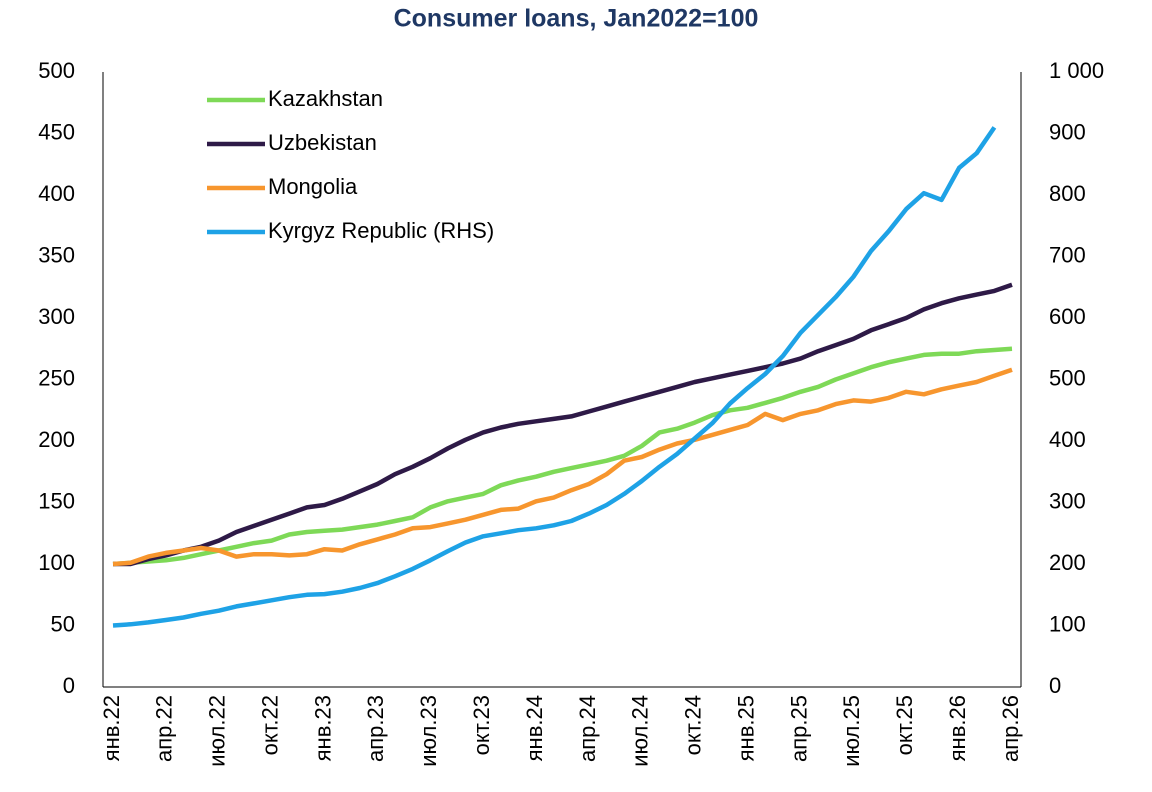  I want to click on x-tick-label: апр.22, so click(164, 728).